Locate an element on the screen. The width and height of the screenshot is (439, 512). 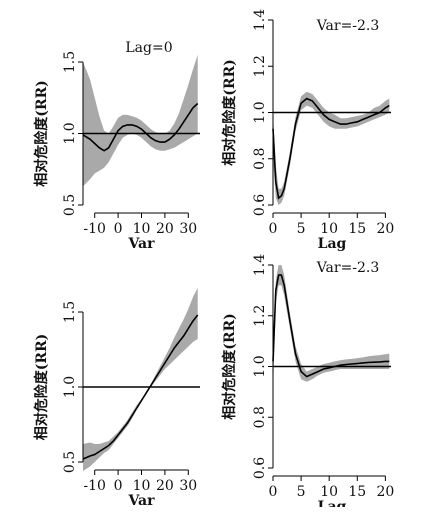
panel-title: Lag=0 is located at coordinates (148, 48).